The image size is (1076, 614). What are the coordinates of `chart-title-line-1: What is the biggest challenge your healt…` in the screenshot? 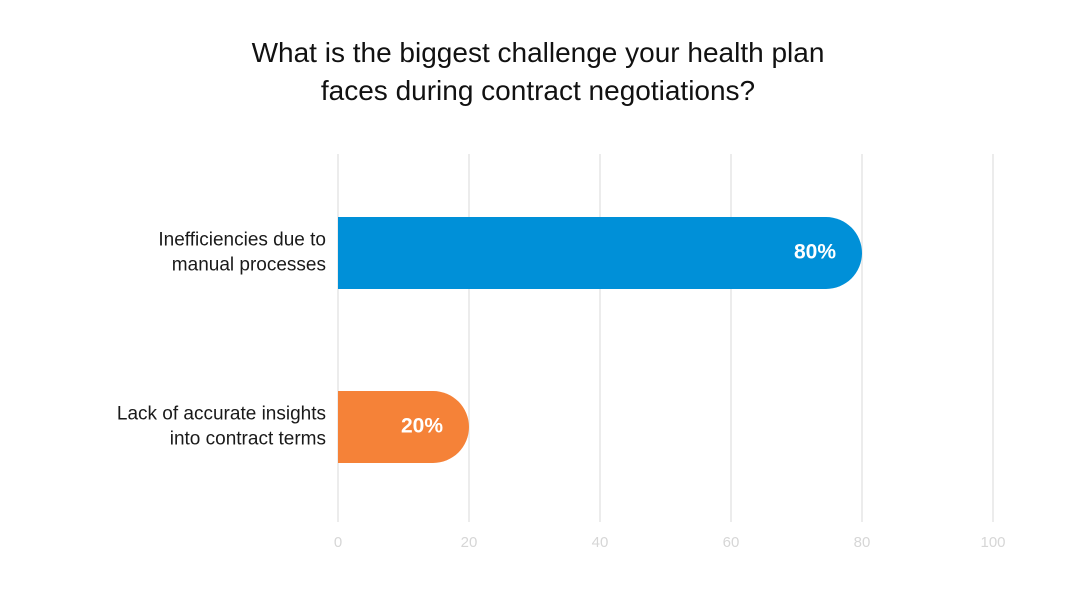 It's located at (538, 52).